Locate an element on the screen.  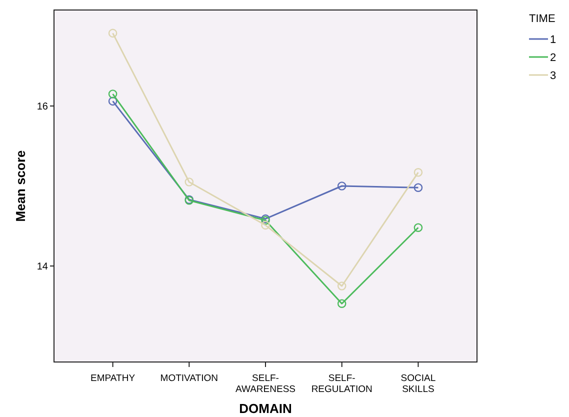
legend-label: 2 is located at coordinates (553, 58).